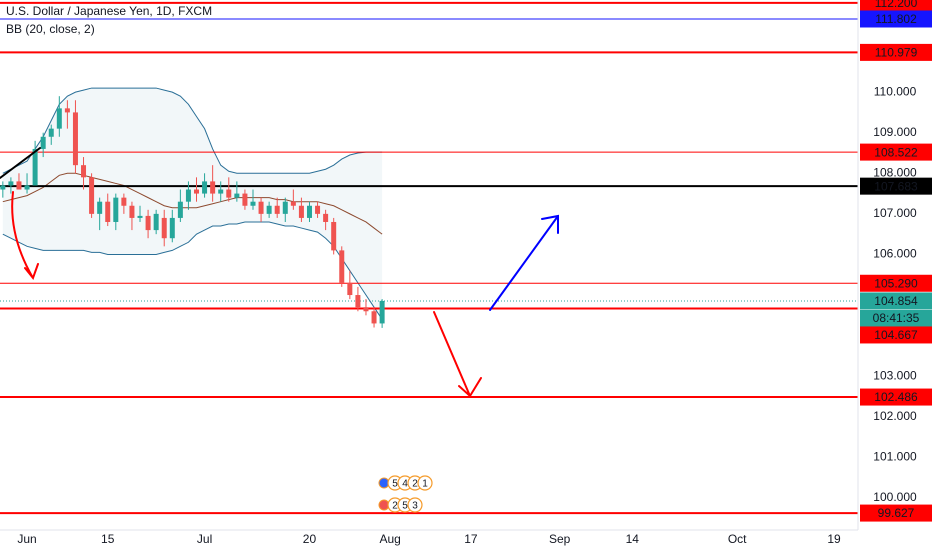  I want to click on last-price-label-box, so click(896, 301).